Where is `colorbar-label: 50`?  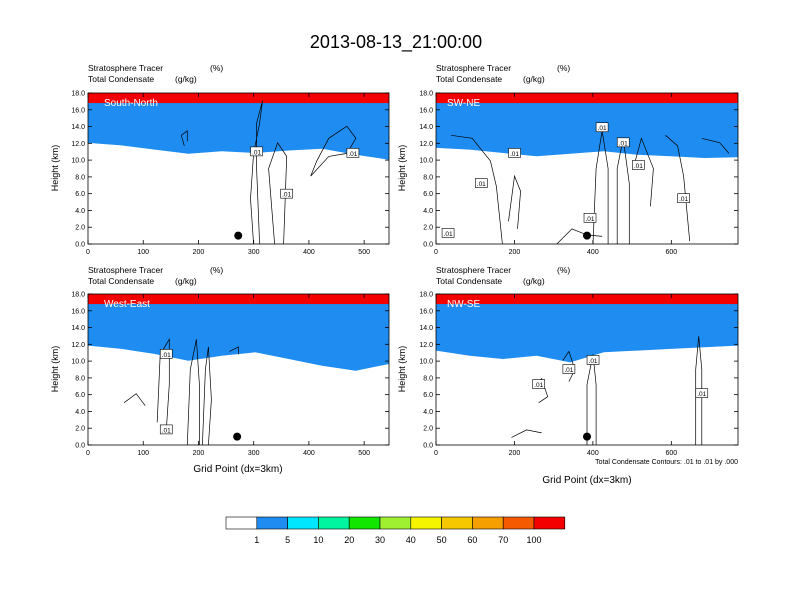 colorbar-label: 50 is located at coordinates (442, 540).